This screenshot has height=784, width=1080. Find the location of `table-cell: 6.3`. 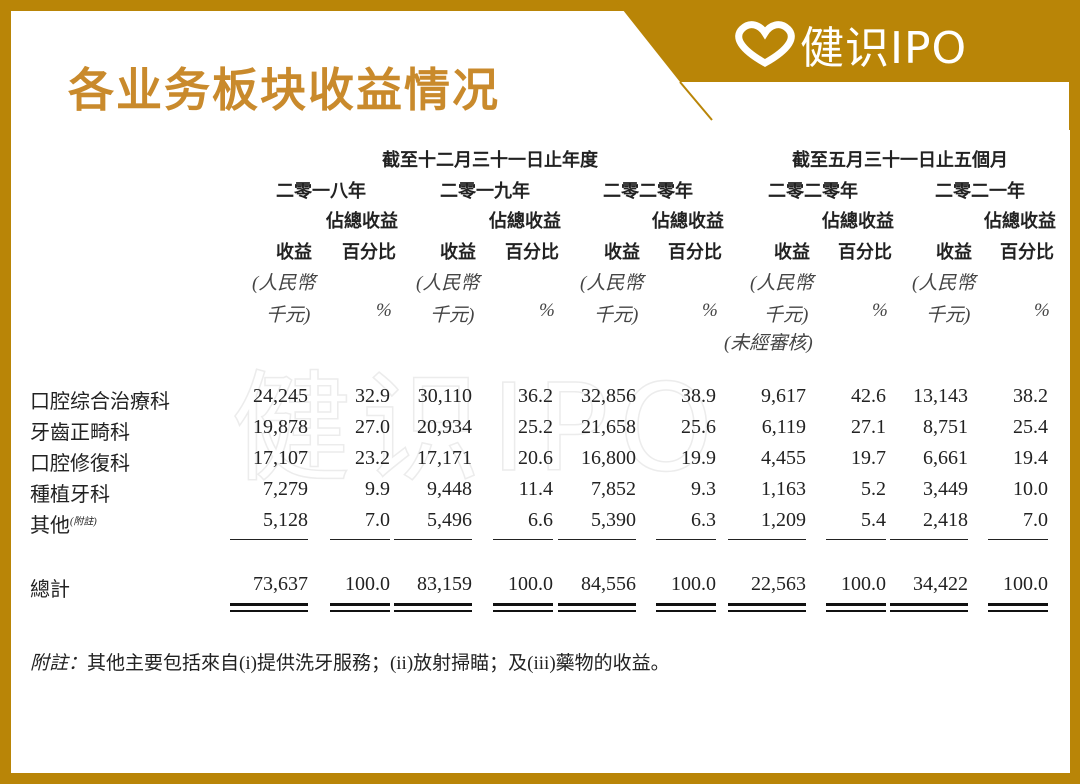

table-cell: 6.3 is located at coordinates (703, 520).